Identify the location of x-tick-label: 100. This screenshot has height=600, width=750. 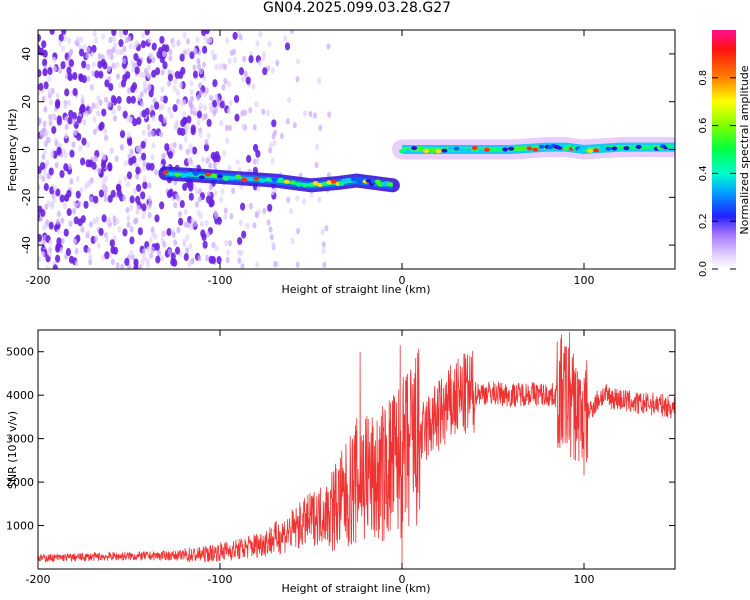
(584, 579).